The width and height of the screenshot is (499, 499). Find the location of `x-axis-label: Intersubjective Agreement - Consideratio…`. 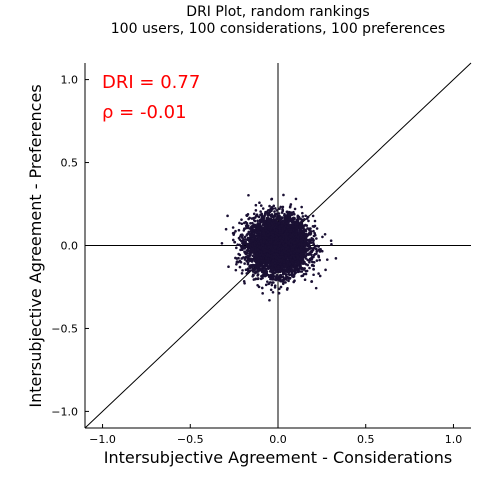

x-axis-label: Intersubjective Agreement - Consideratio… is located at coordinates (278, 457).